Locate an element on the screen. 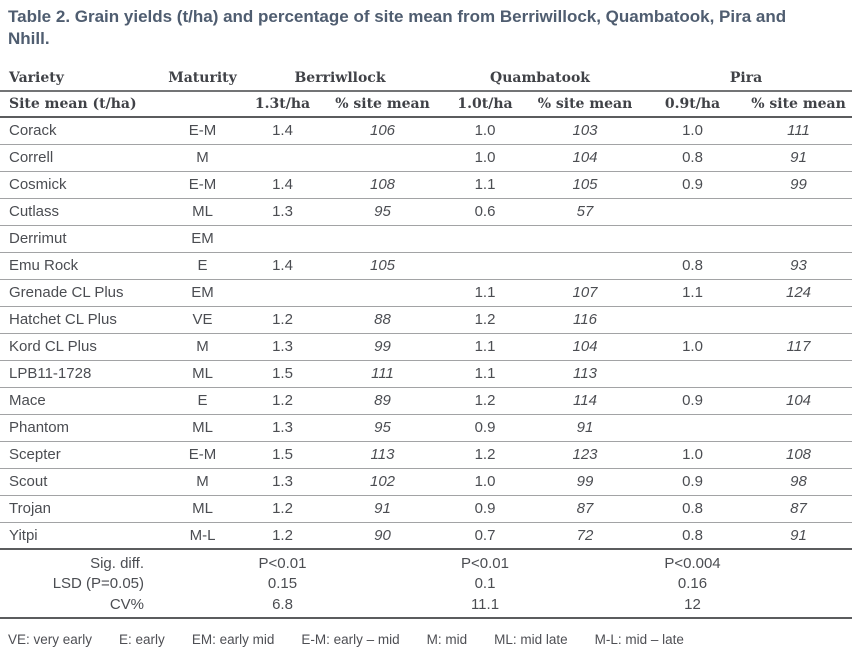 This screenshot has height=672, width=852. pct-cell: 106 is located at coordinates (382, 131).